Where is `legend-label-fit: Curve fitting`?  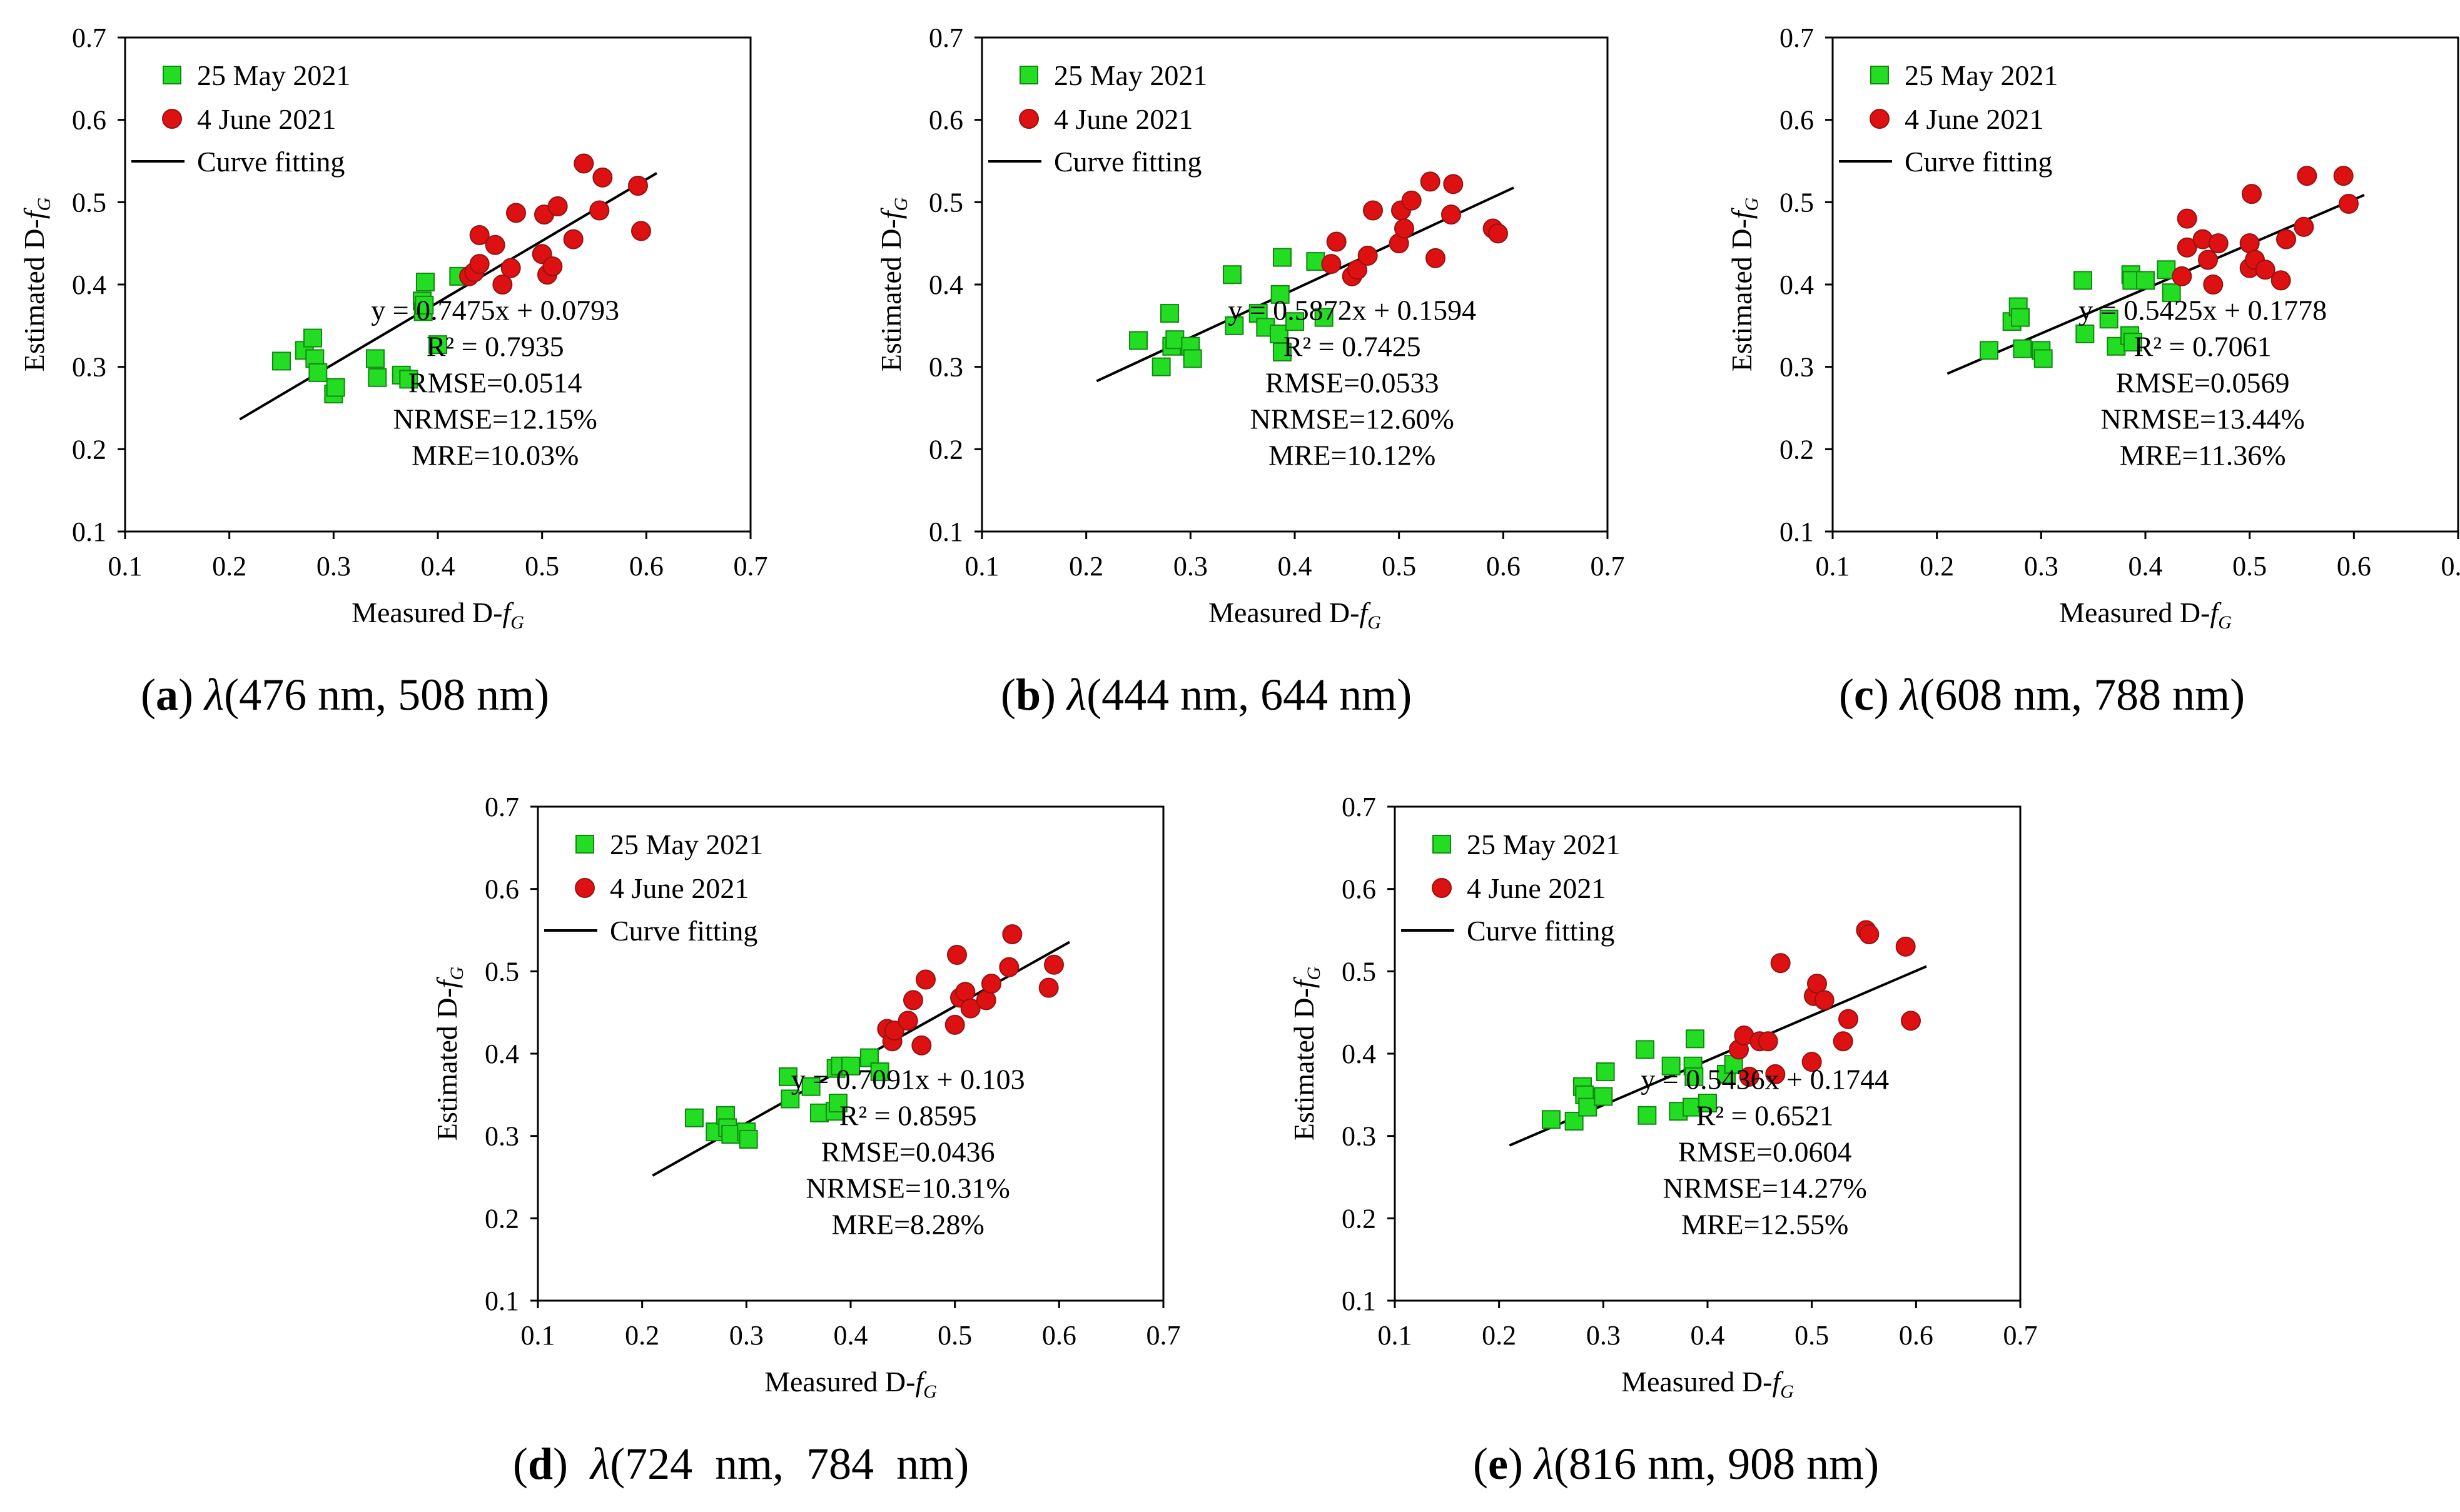
legend-label-fit: Curve fitting is located at coordinates (271, 162).